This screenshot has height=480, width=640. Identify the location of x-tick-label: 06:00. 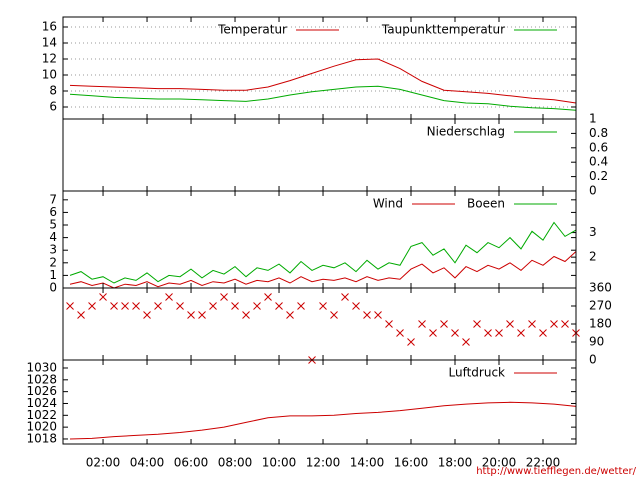
(191, 463).